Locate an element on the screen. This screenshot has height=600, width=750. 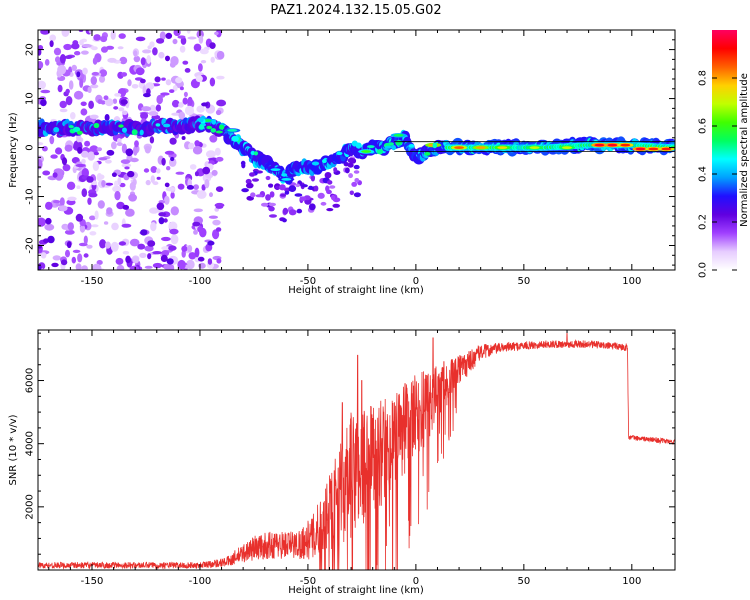
x-tick-label: -100 is located at coordinates (200, 281).